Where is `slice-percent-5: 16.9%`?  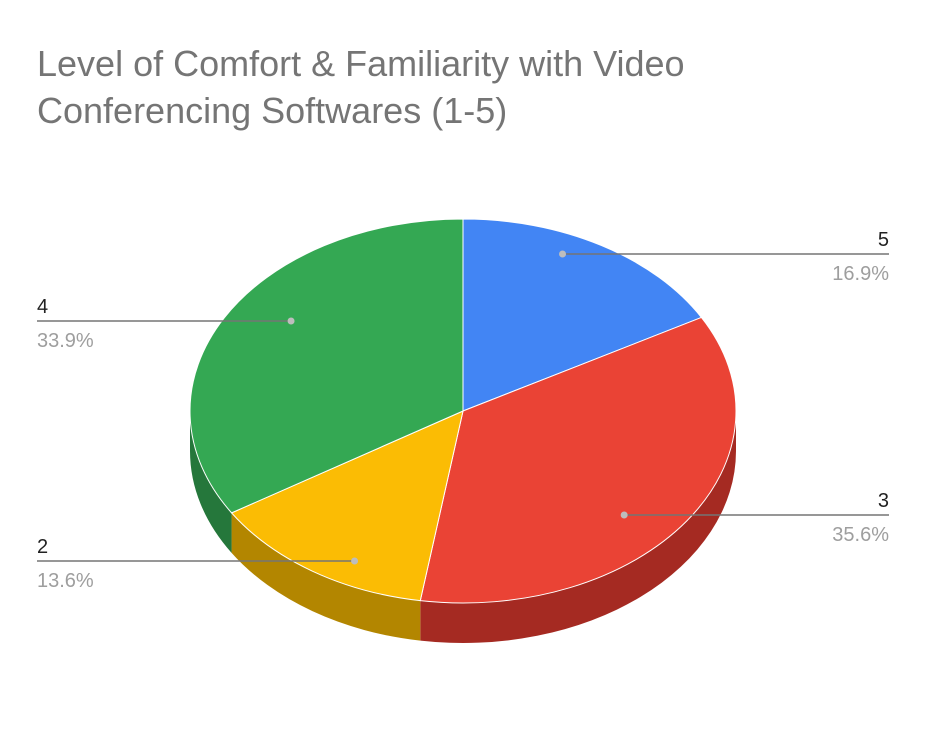 slice-percent-5: 16.9% is located at coordinates (860, 274).